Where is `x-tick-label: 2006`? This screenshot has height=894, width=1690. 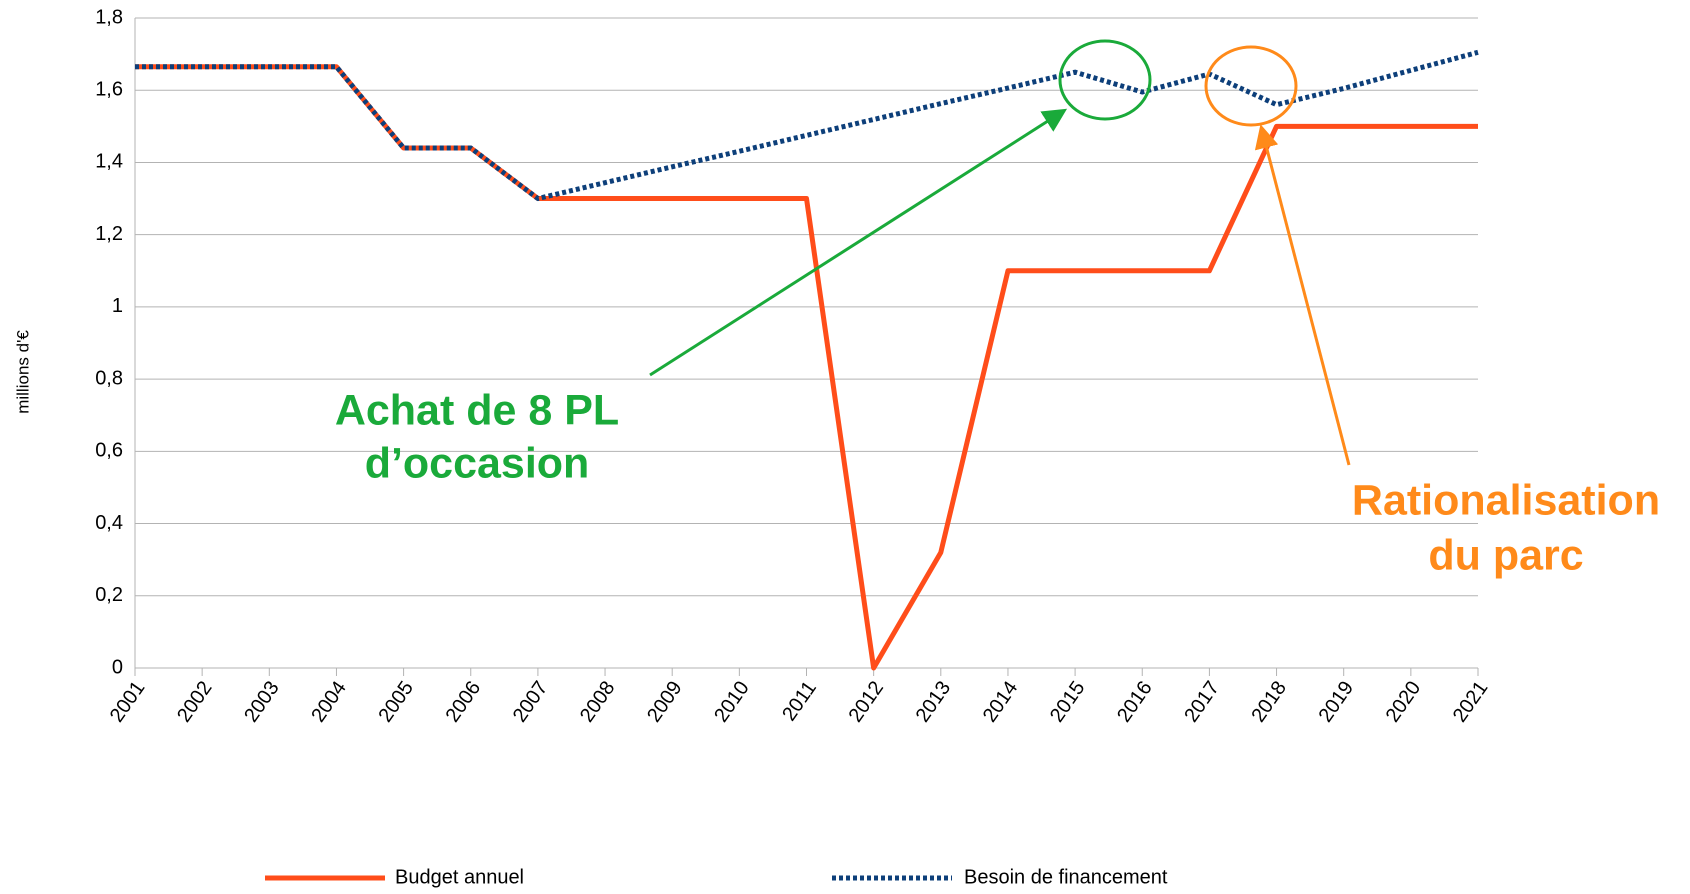 x-tick-label: 2006 is located at coordinates (464, 701).